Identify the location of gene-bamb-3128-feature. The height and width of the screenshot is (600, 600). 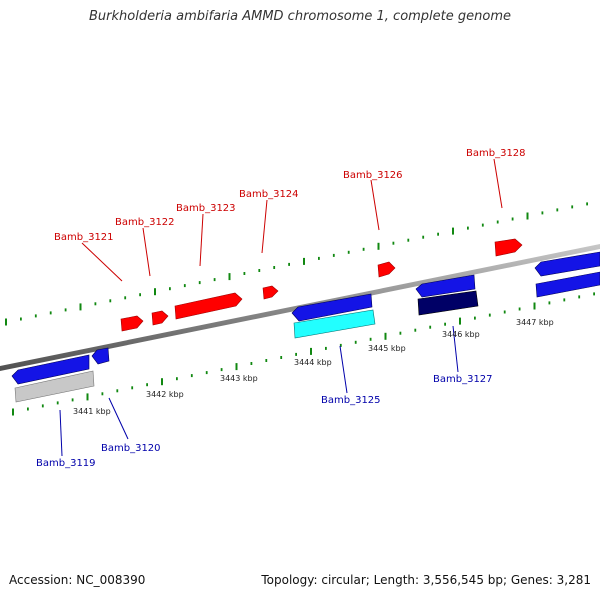
(508, 247).